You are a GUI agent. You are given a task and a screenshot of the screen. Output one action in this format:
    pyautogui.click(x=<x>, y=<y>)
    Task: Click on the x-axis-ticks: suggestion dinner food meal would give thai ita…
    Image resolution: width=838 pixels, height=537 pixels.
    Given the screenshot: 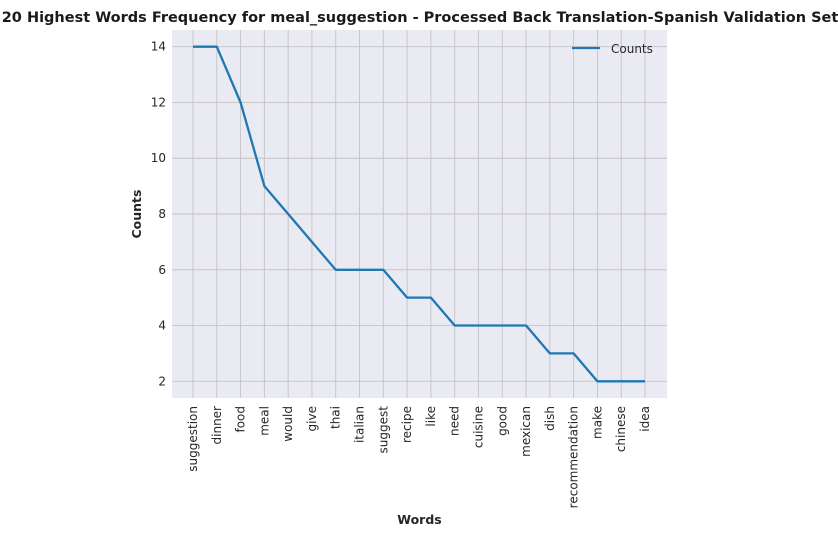 What is the action you would take?
    pyautogui.click(x=419, y=457)
    